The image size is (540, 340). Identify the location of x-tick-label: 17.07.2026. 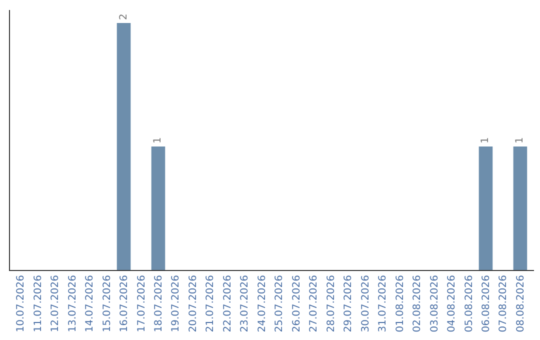
(142, 303).